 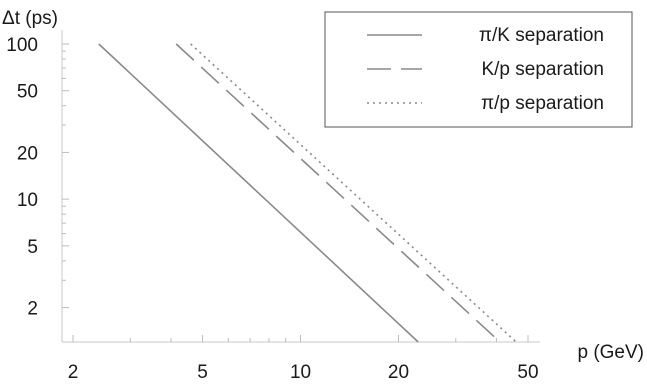 I want to click on x-tick-label: 5, so click(x=202, y=372).